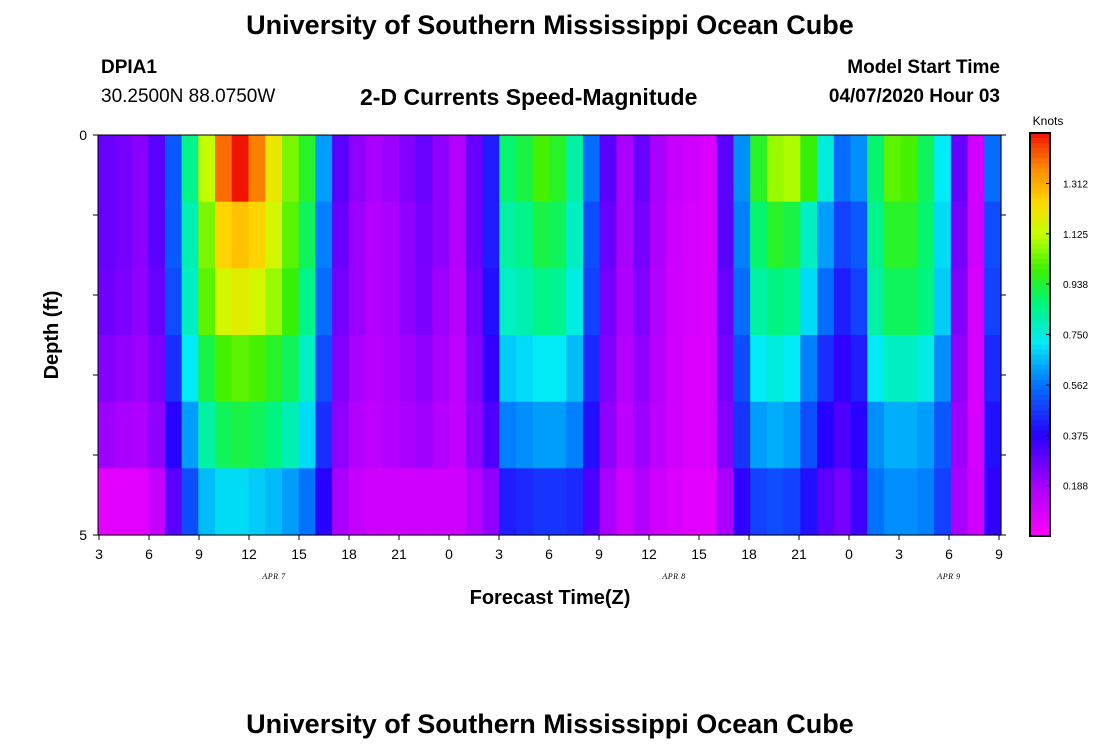  What do you see at coordinates (948, 576) in the screenshot?
I see `date-label: APR 9` at bounding box center [948, 576].